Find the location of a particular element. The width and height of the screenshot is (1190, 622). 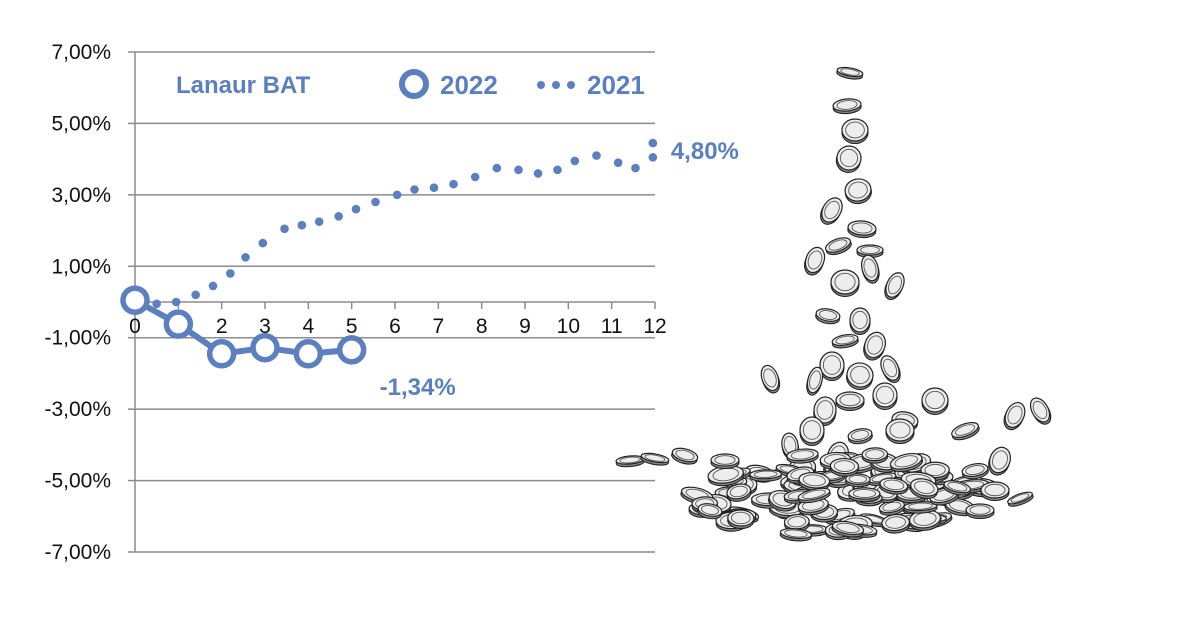

end-label-2022: -1,34% is located at coordinates (418, 387).